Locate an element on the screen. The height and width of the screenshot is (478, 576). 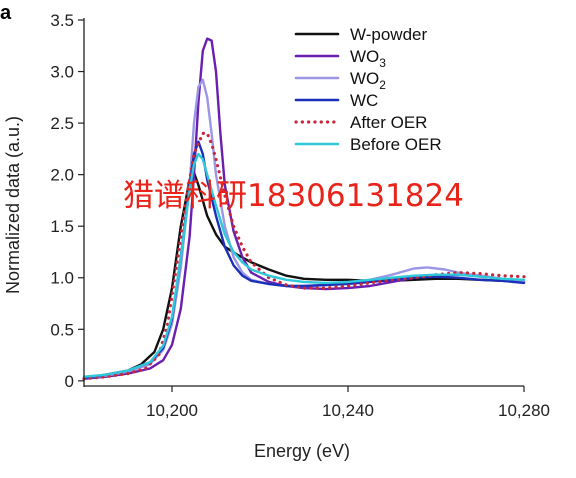
y-tick-label: 0 is located at coordinates (69, 381).